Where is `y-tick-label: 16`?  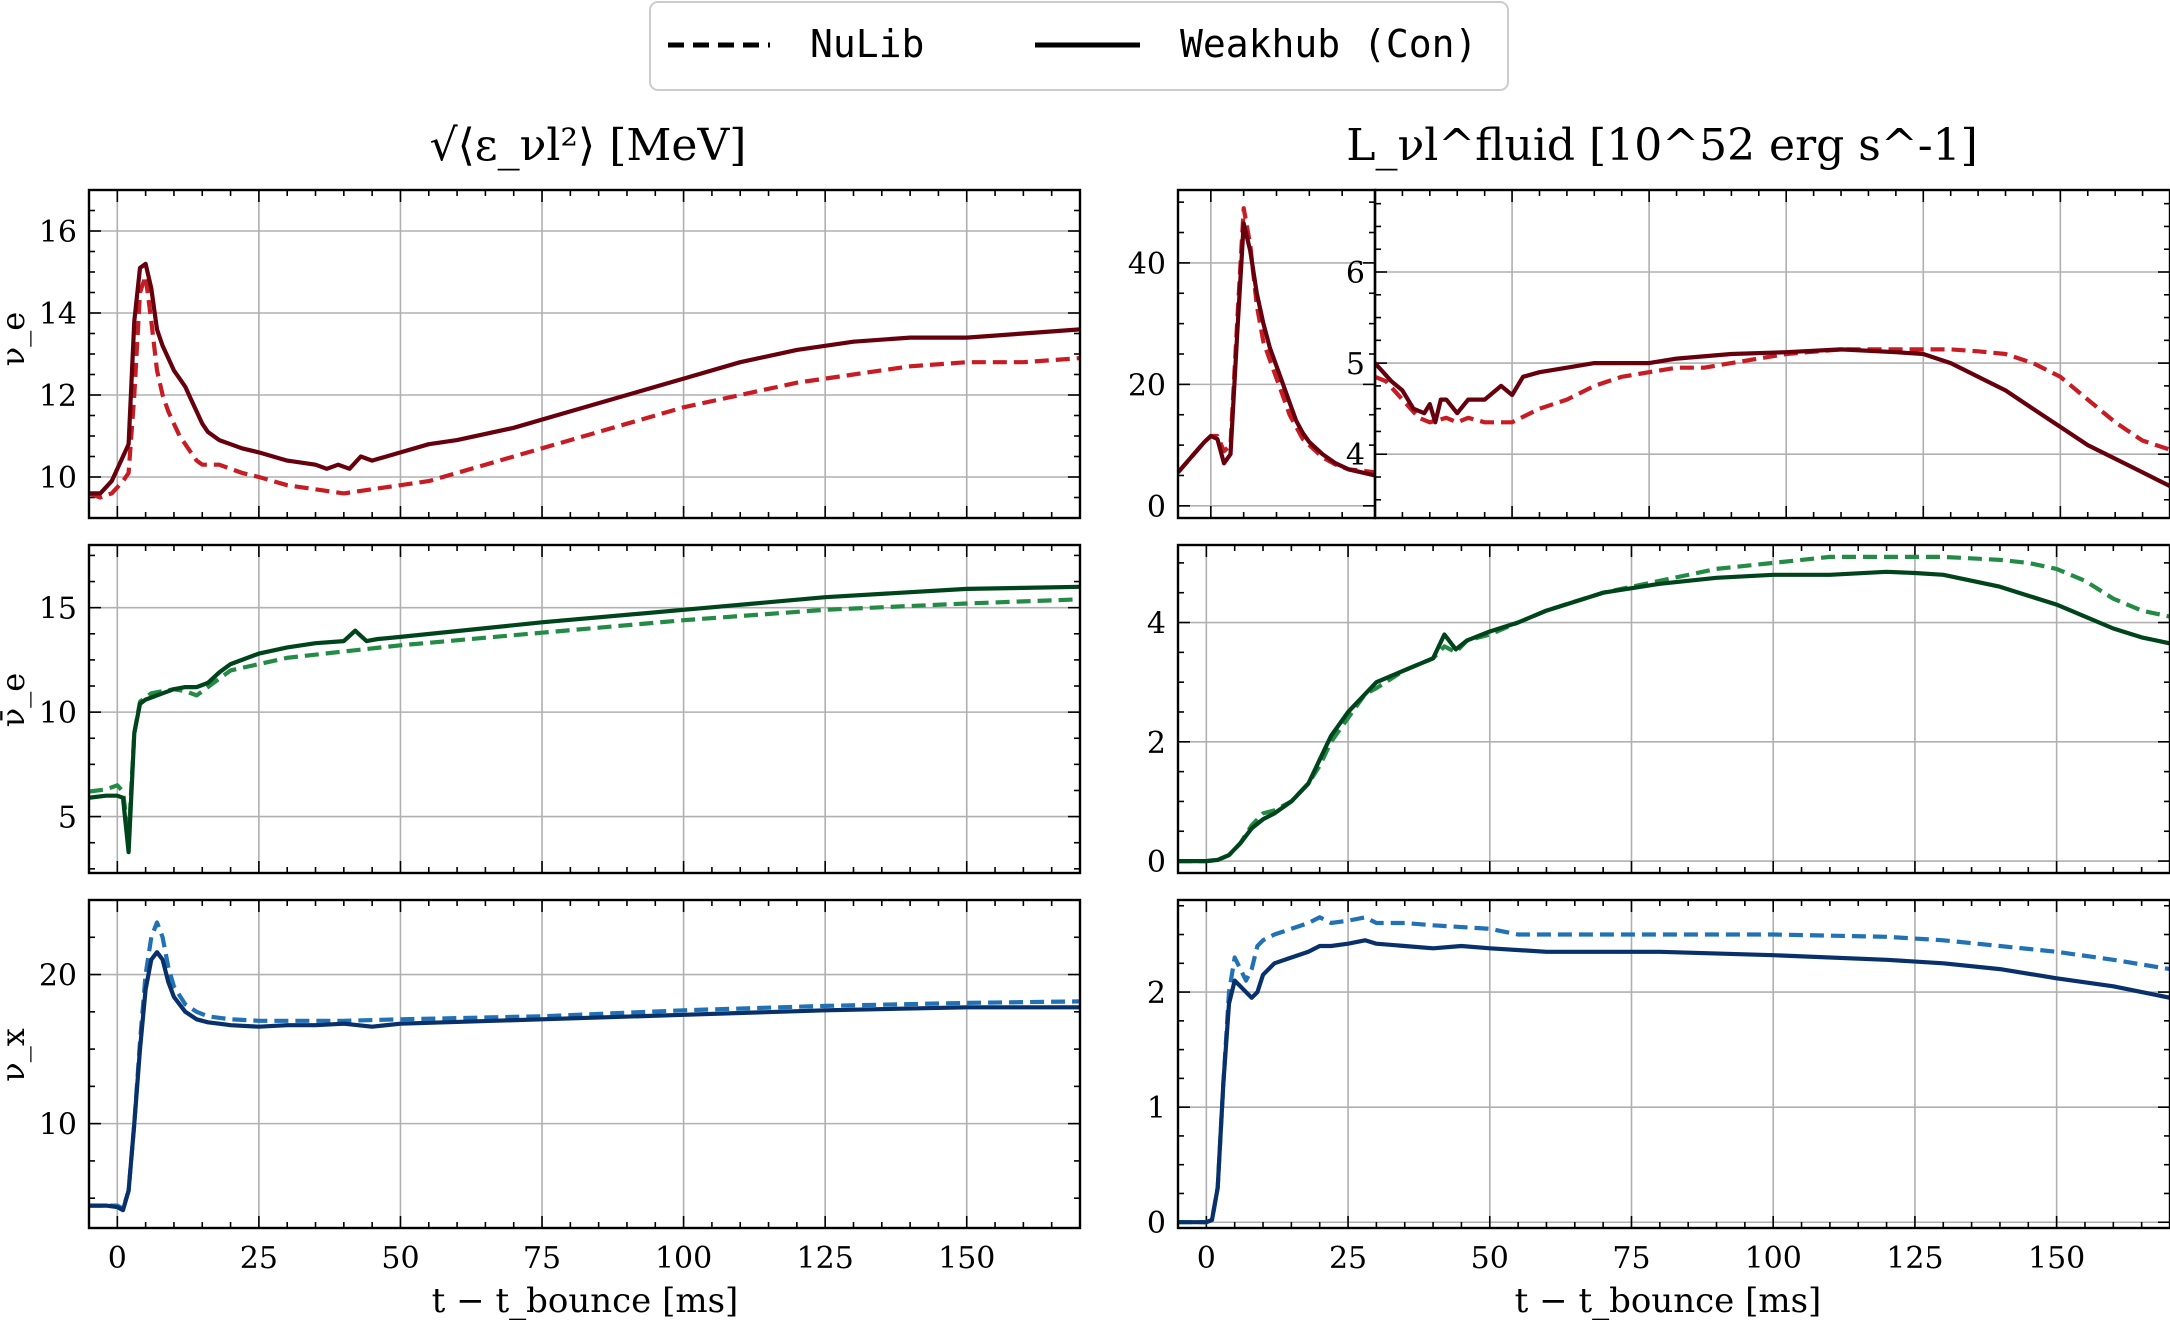
y-tick-label: 16 is located at coordinates (58, 232).